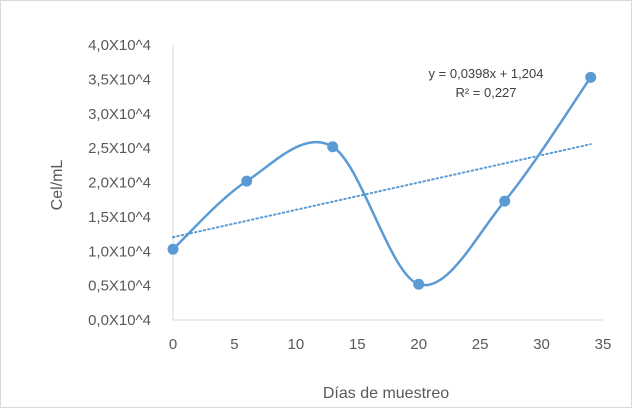 The height and width of the screenshot is (408, 632). Describe the element at coordinates (57, 185) in the screenshot. I see `y-axis-label: Cel/mL` at that location.